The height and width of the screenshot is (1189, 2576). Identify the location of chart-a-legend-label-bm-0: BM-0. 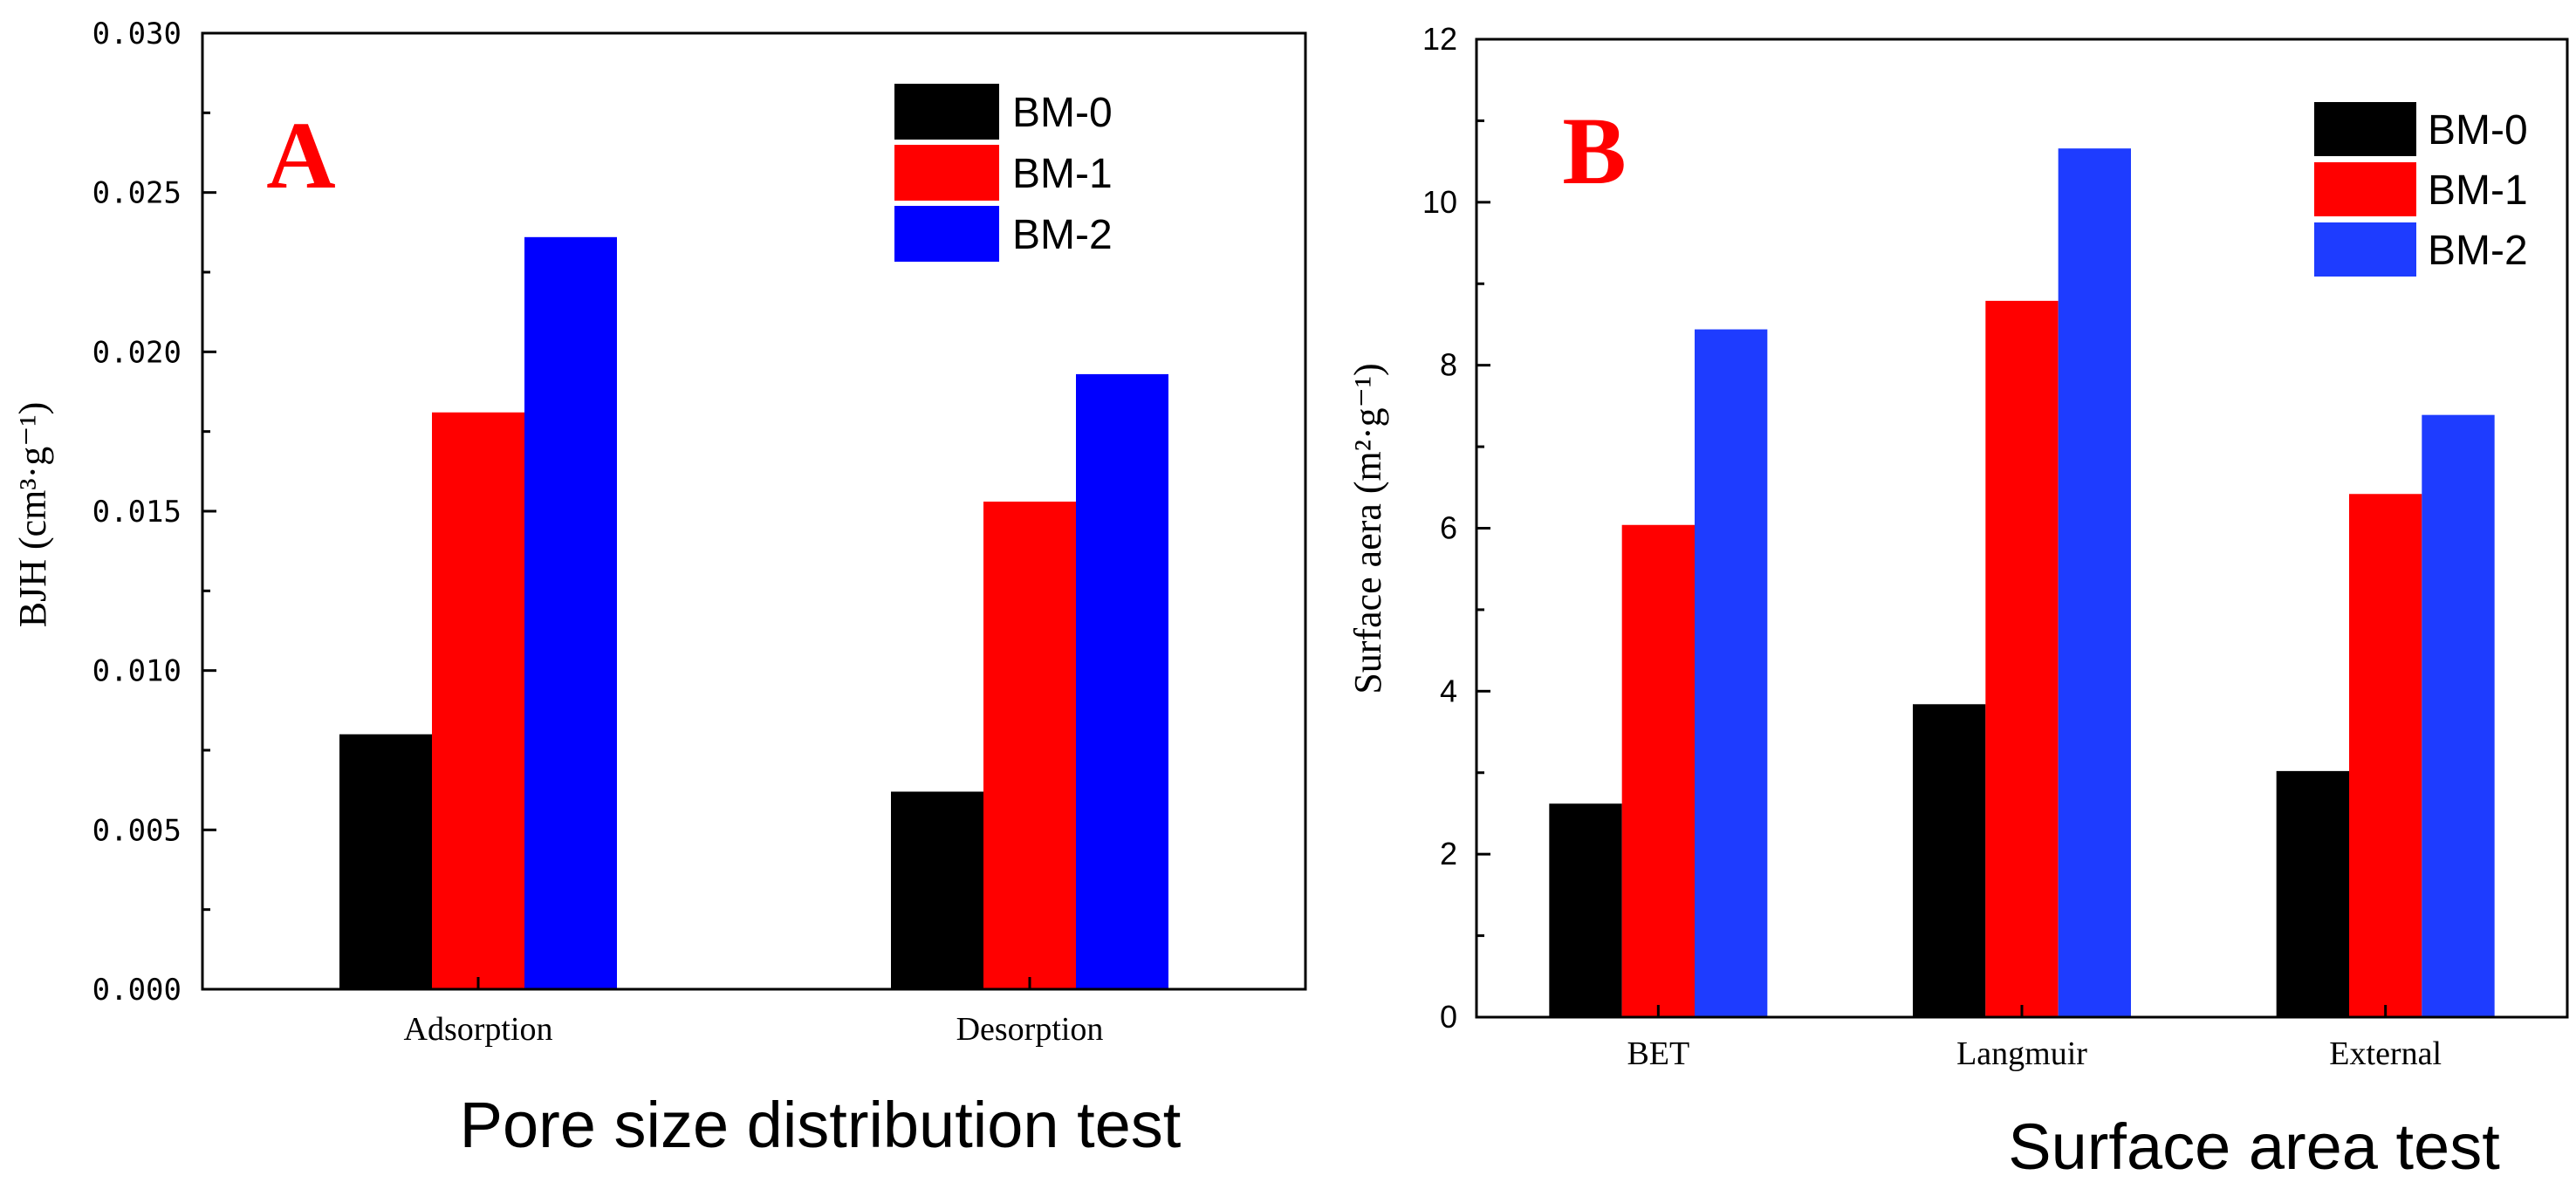
(1062, 113).